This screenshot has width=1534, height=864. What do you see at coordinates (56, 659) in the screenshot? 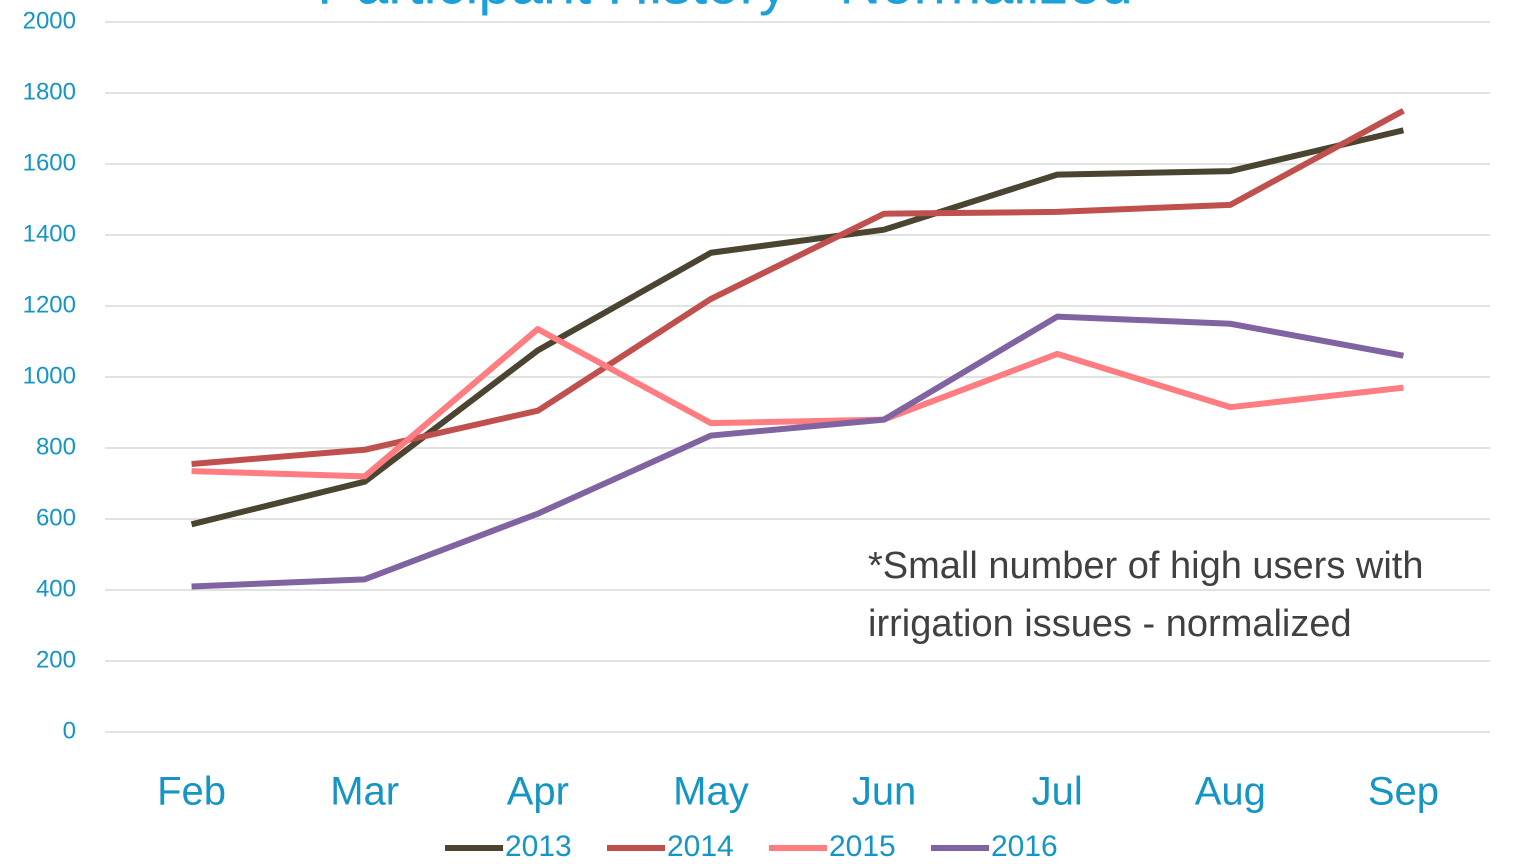
I see `y-tick-label: 200` at bounding box center [56, 659].